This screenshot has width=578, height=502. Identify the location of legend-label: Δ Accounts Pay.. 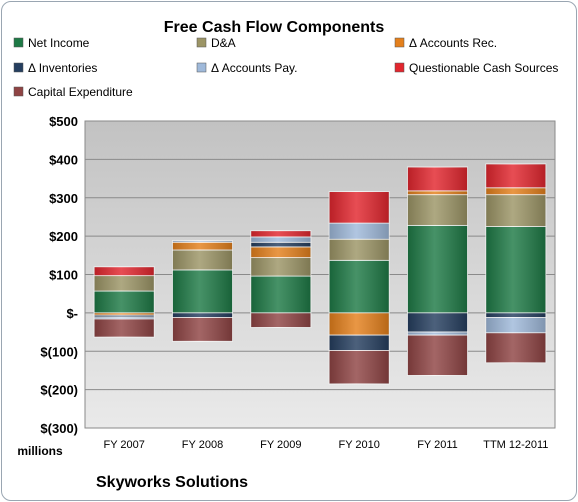
(254, 68).